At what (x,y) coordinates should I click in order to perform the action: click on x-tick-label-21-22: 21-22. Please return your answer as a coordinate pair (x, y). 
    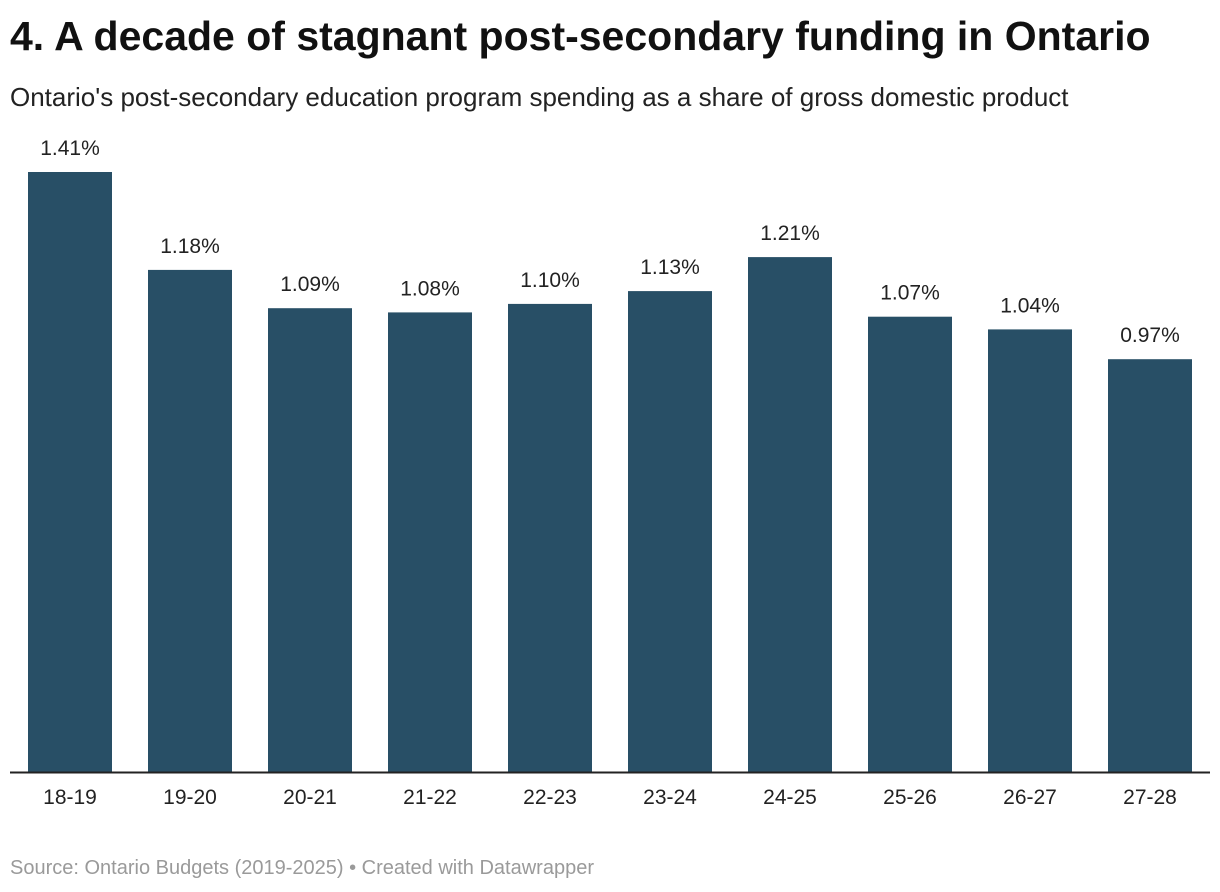
    Looking at the image, I should click on (430, 797).